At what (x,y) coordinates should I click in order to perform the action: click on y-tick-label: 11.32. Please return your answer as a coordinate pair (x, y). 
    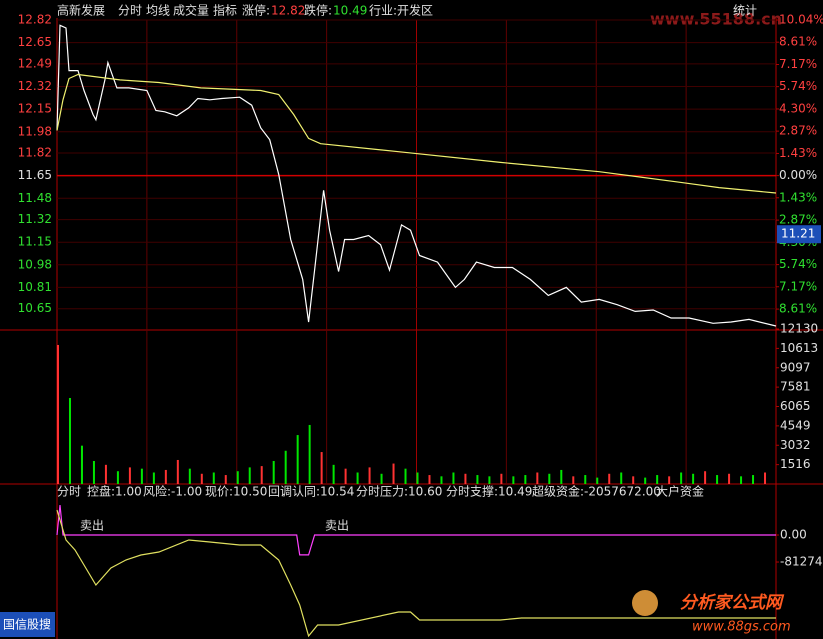
    Looking at the image, I should click on (35, 219).